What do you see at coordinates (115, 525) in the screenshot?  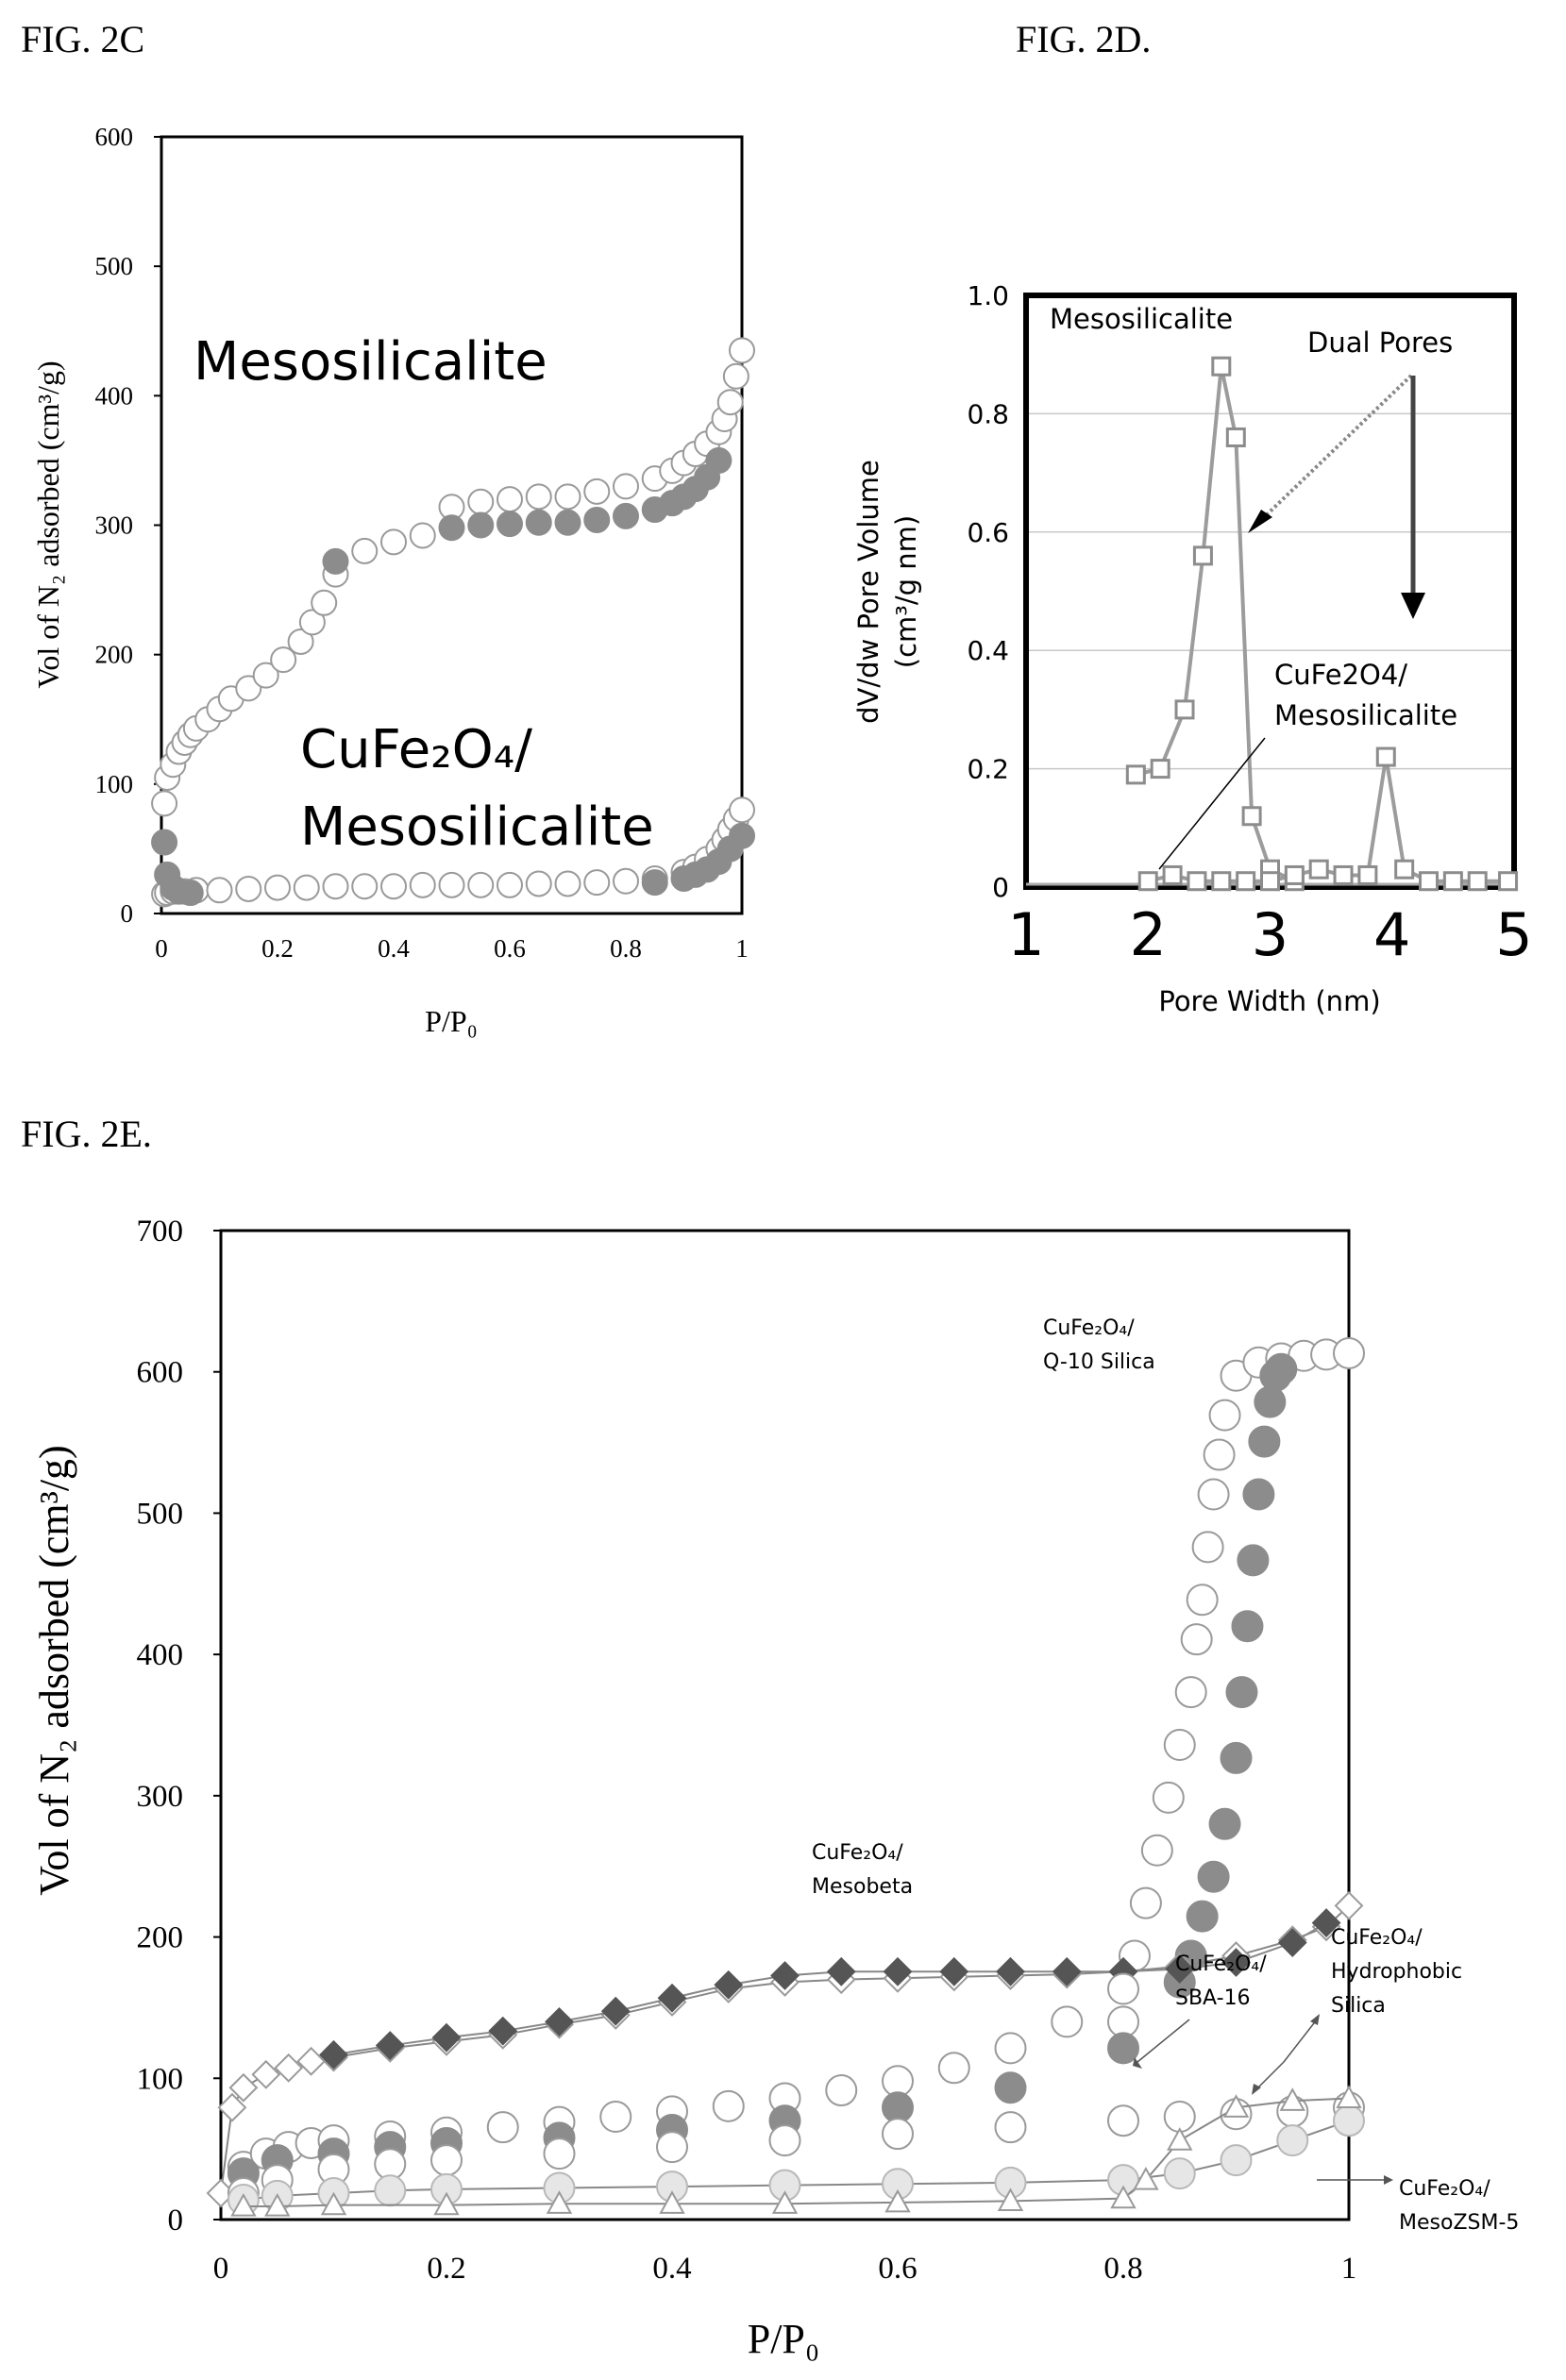 I see `chart-2c-y-tick-label: 300` at bounding box center [115, 525].